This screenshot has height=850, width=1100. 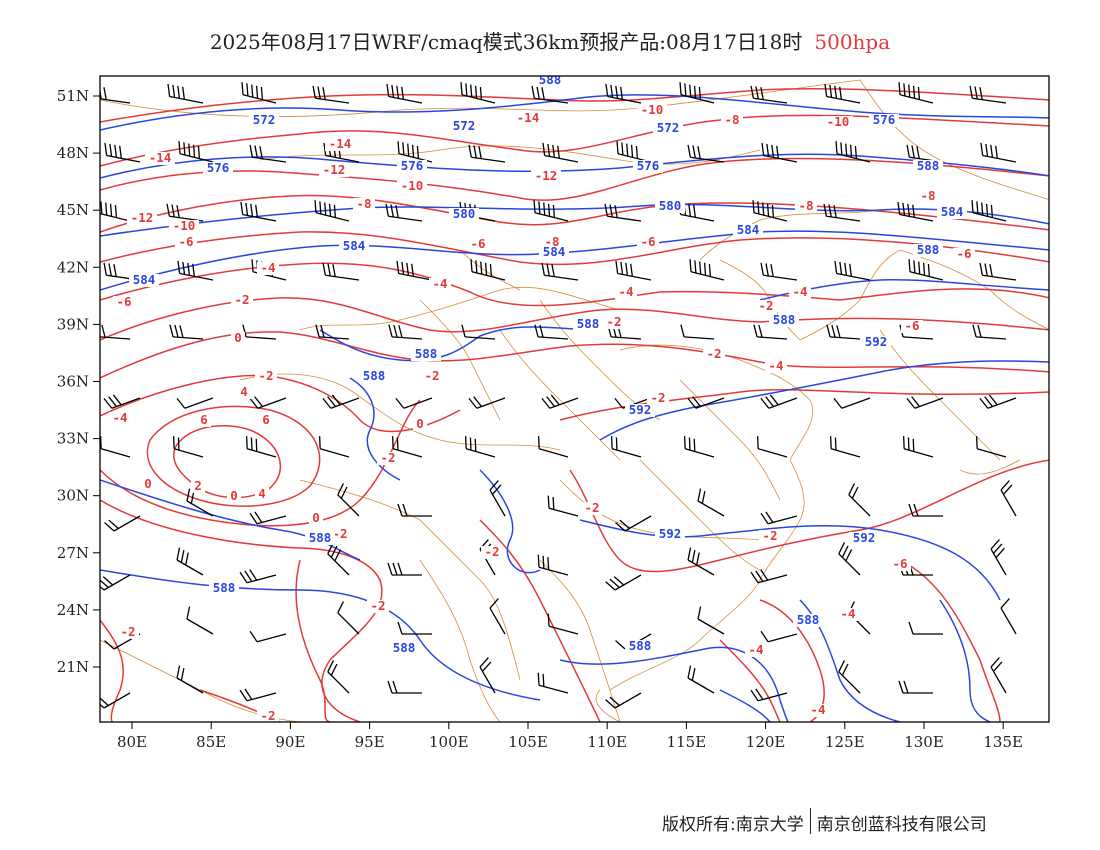 I want to click on pressure-level: 500hpa, so click(x=852, y=42).